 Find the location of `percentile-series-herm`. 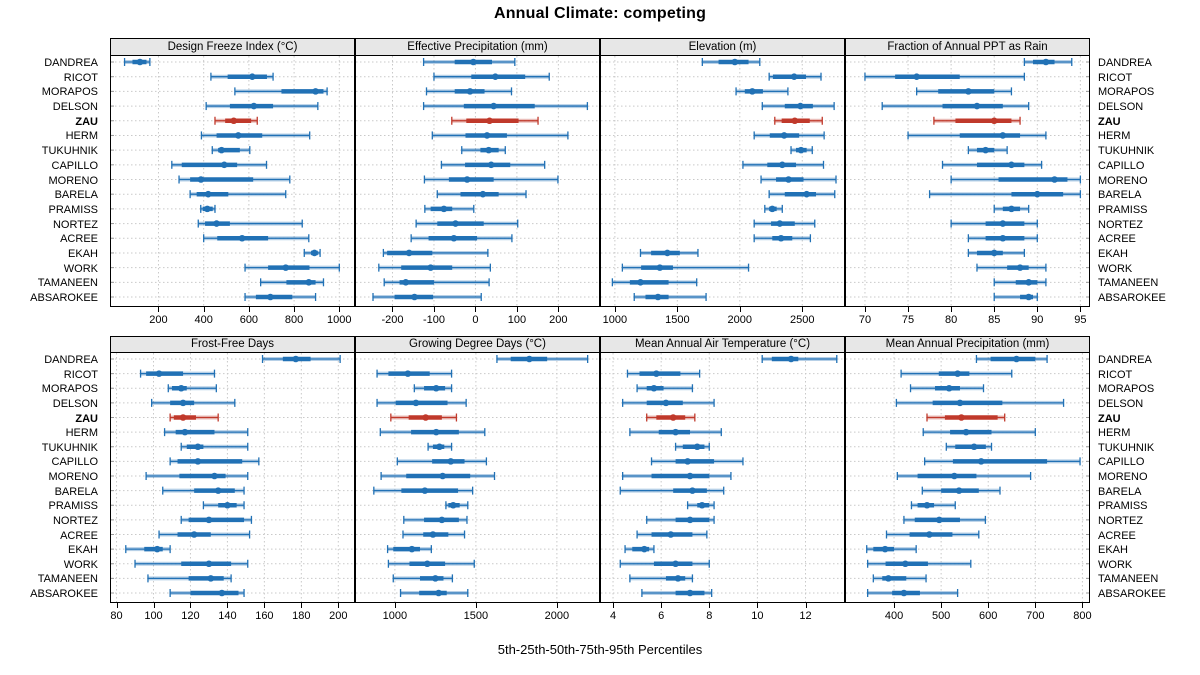

percentile-series-herm is located at coordinates (500, 135).